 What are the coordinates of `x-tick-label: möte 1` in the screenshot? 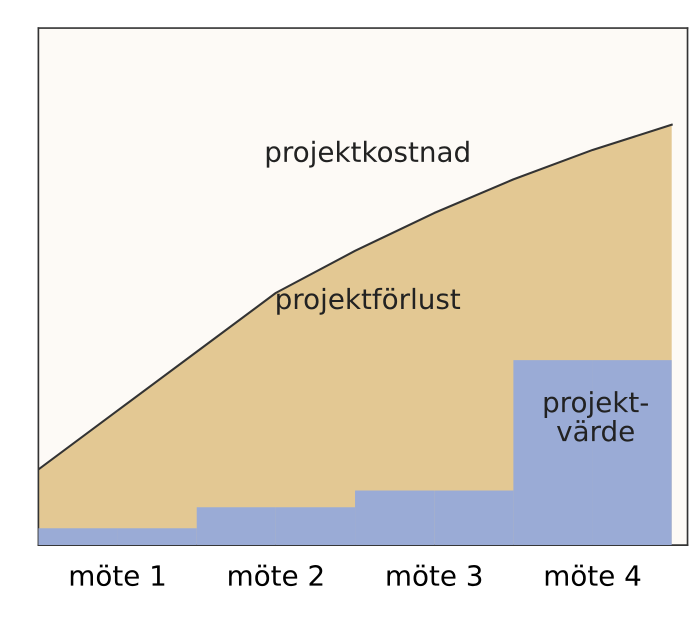 It's located at (117, 575).